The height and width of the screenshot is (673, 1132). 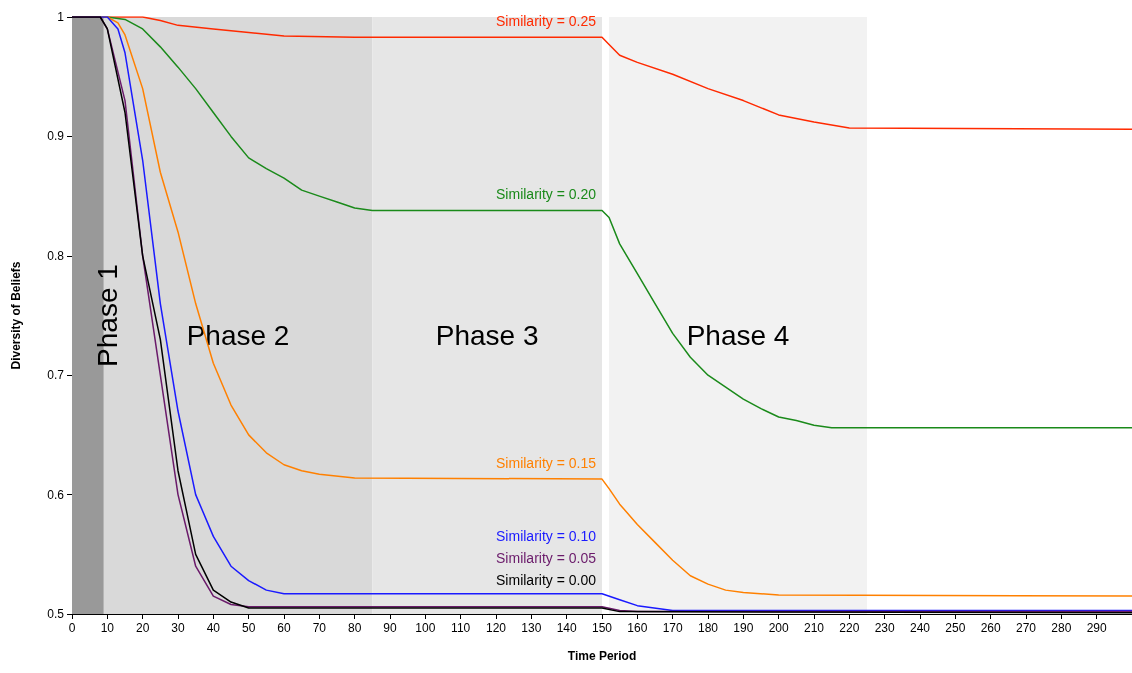 What do you see at coordinates (814, 628) in the screenshot?
I see `x-tick-label: 210` at bounding box center [814, 628].